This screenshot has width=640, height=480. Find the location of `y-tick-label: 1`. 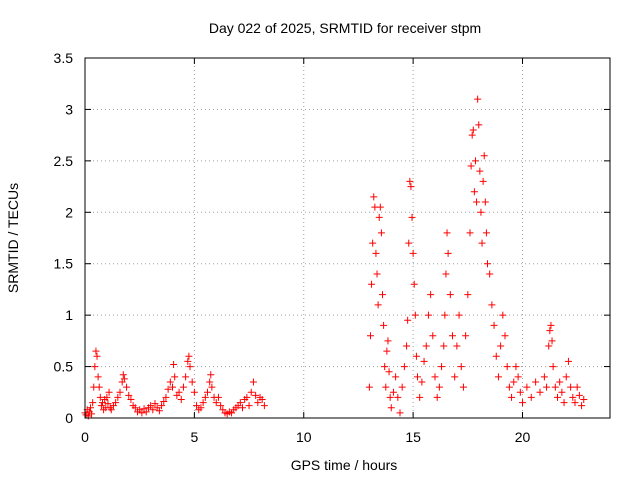

y-tick-label: 1 is located at coordinates (69, 315).